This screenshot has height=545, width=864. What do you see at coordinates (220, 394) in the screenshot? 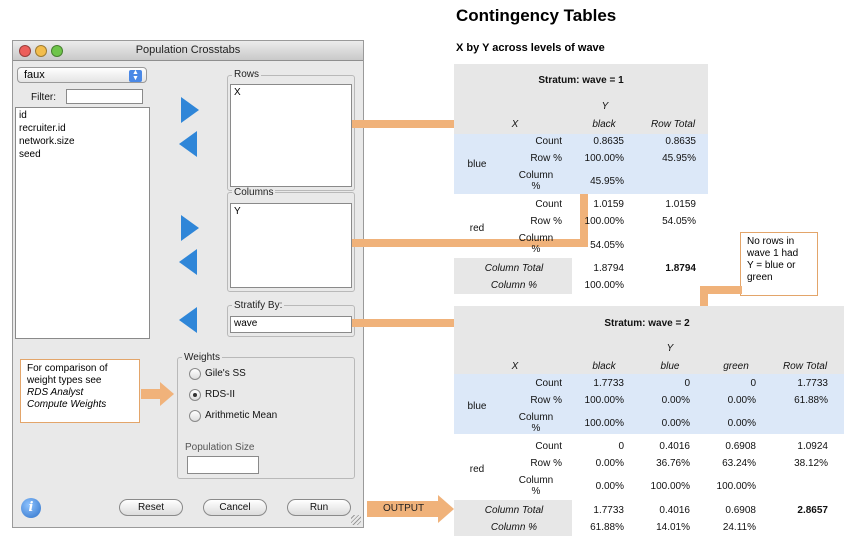
I see `radio-label-rds-ii: RDS-II` at bounding box center [220, 394].